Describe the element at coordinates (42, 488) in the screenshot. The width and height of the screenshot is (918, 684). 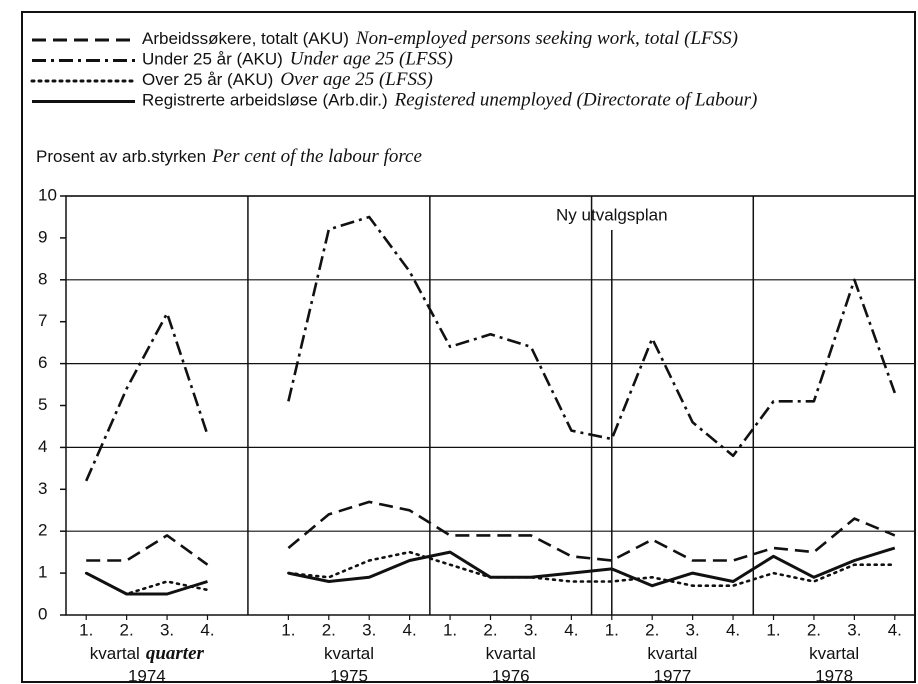
I see `y-tick-label: 3` at that location.